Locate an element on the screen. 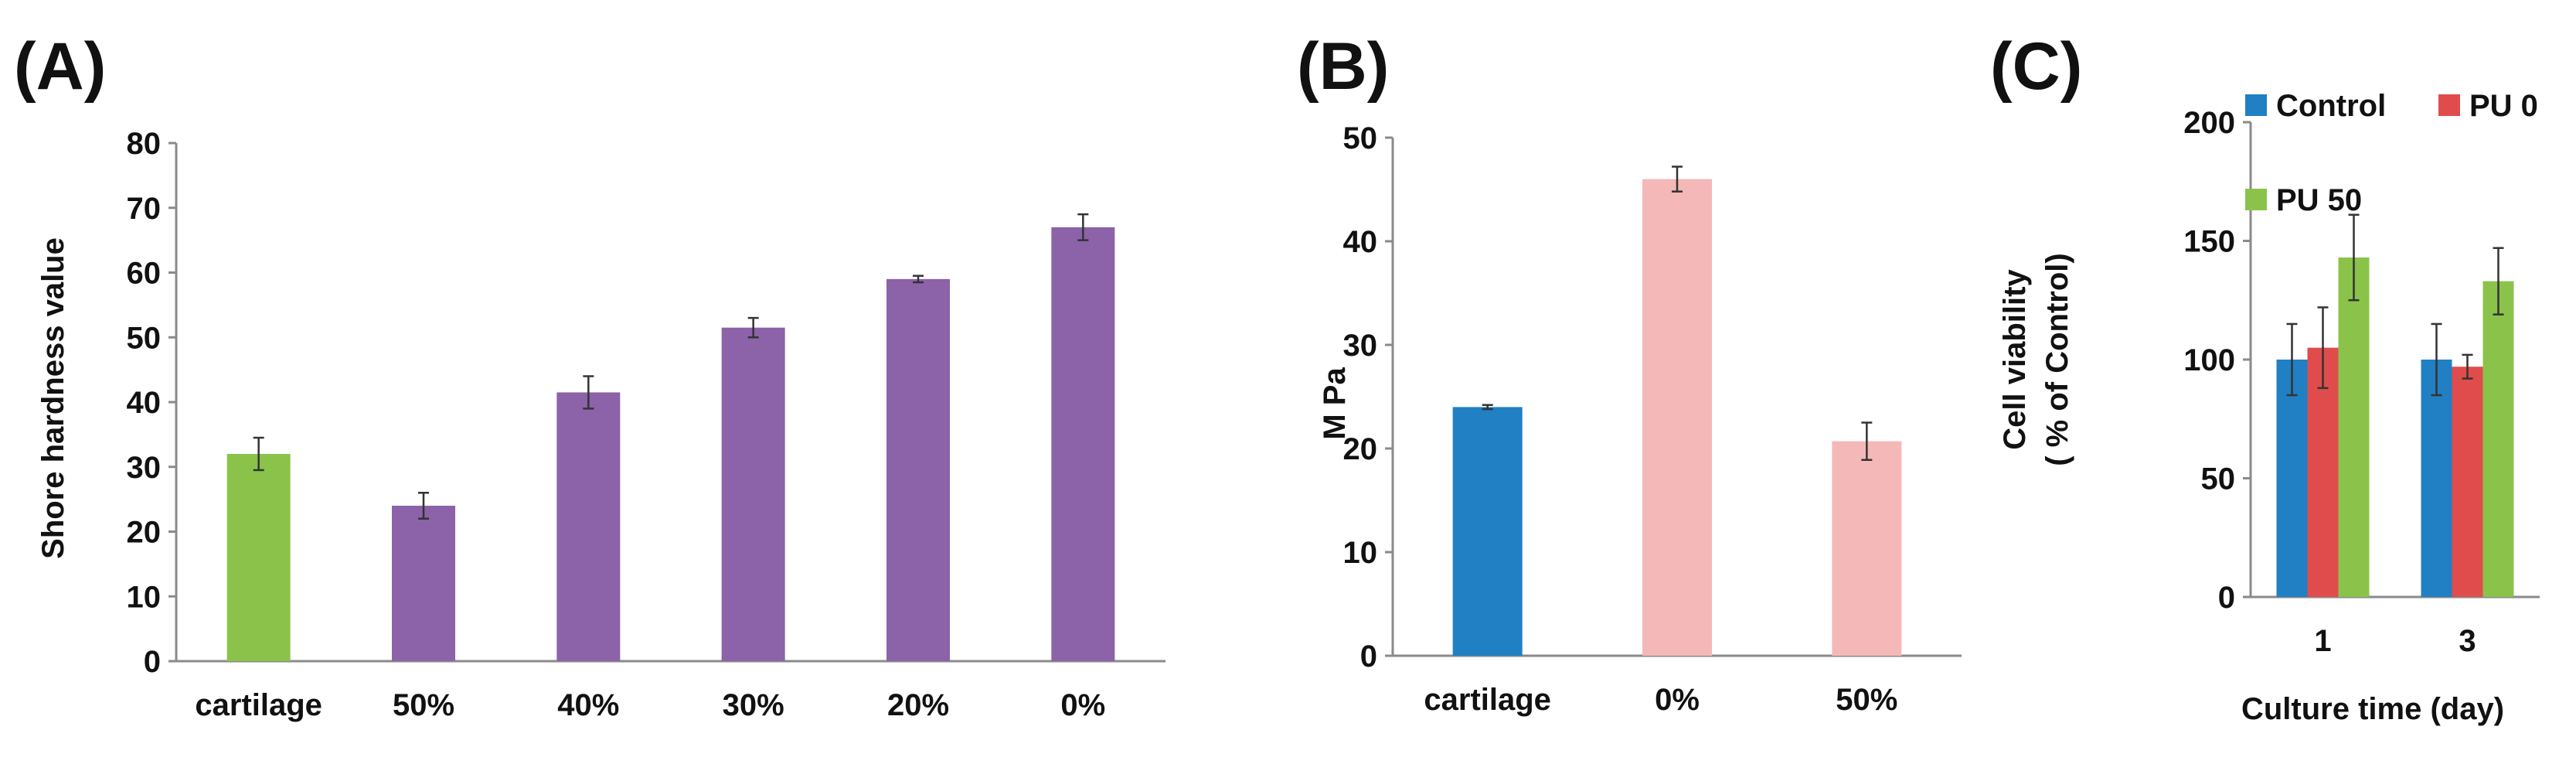 The image size is (2576, 764). panel-c-legend-label: PU 50 is located at coordinates (2319, 200).